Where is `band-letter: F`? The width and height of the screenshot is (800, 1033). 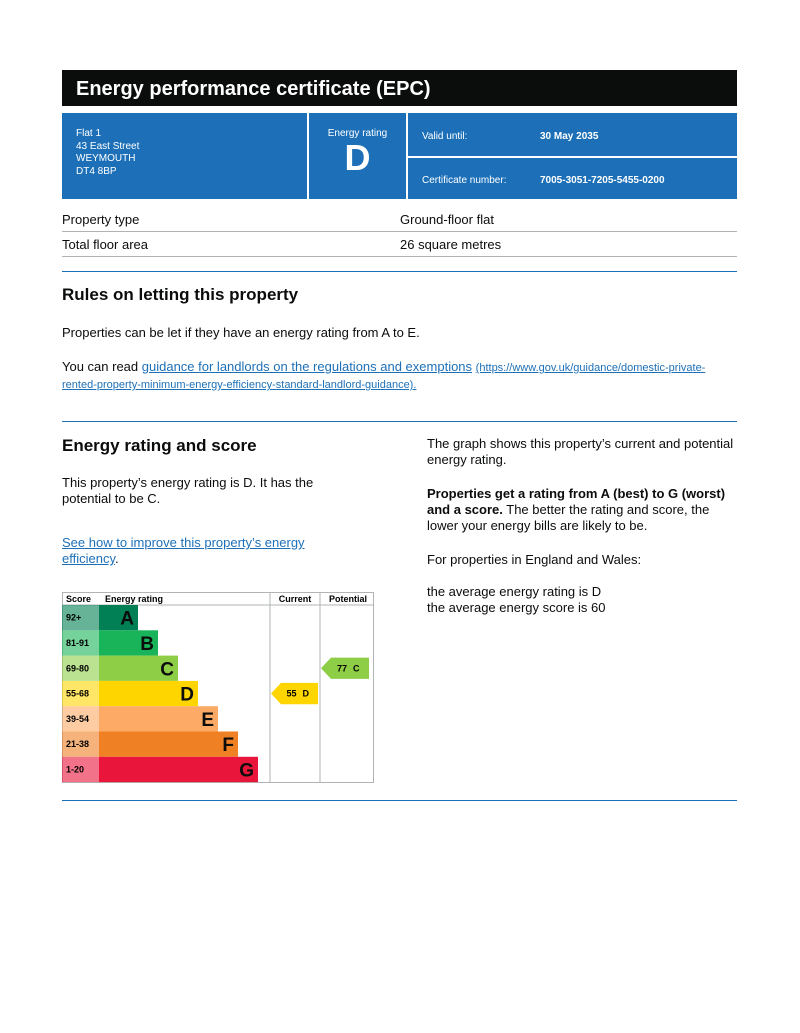 band-letter: F is located at coordinates (228, 745).